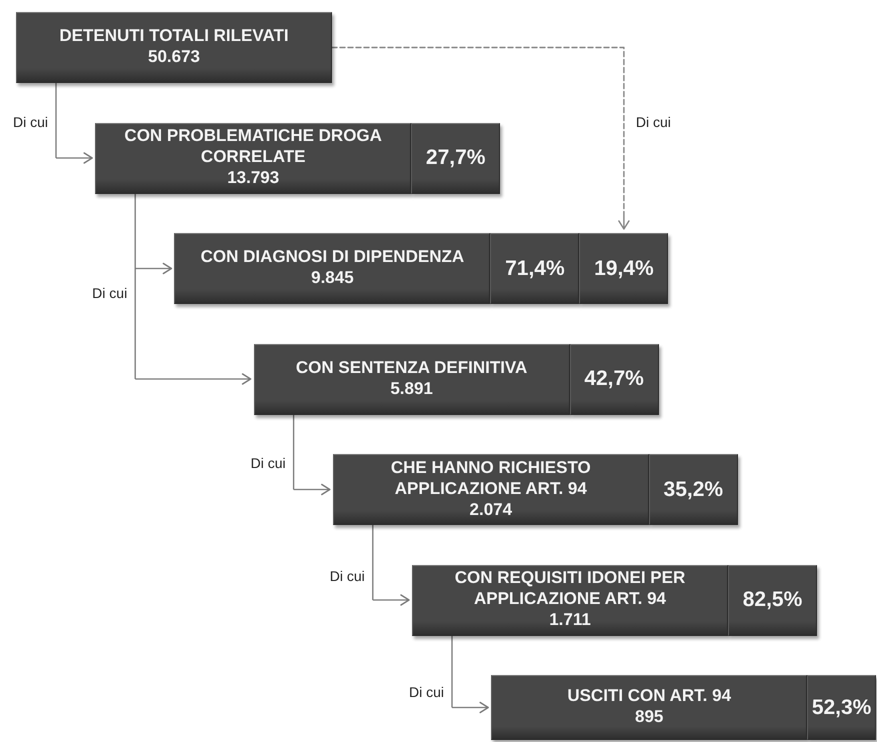 The image size is (877, 742). I want to click on category-label: CON PROBLEMATICHE DROGA CORRELATE, so click(253, 146).